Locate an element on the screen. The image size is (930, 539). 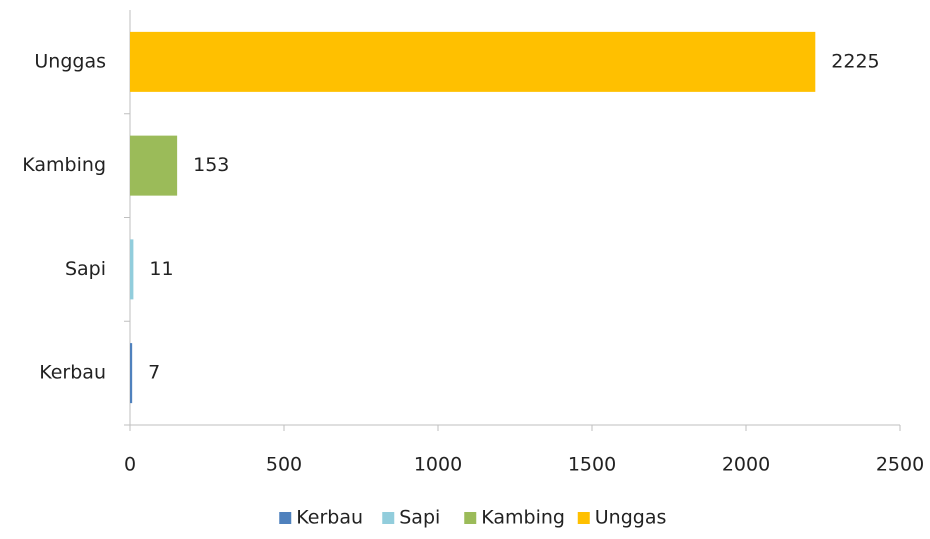
value-label: 7 is located at coordinates (154, 373).